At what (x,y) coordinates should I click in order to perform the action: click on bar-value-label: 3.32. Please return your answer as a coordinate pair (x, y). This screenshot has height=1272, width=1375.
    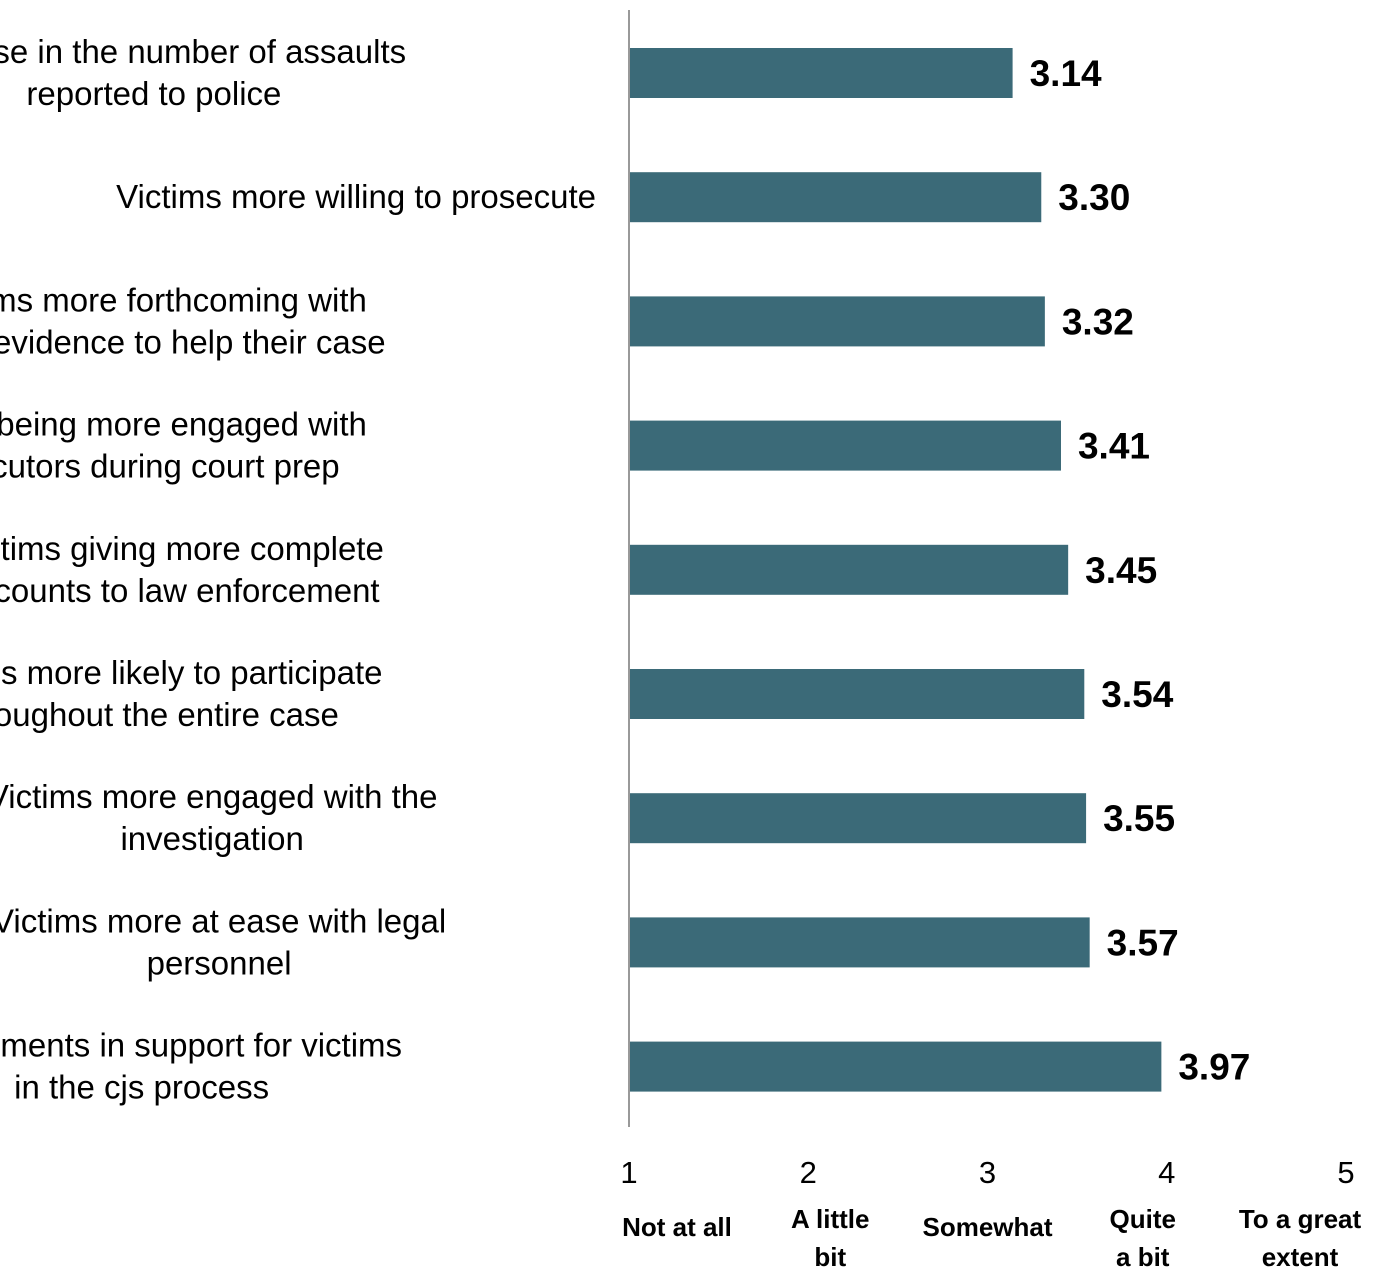
    Looking at the image, I should click on (1098, 321).